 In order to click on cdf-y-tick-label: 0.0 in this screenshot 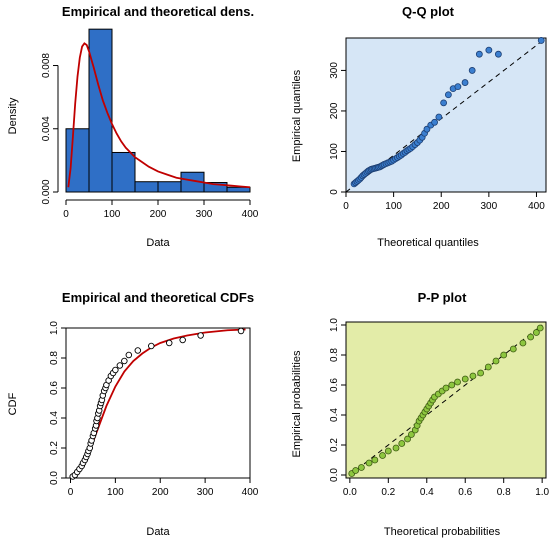, I will do `click(54, 478)`.